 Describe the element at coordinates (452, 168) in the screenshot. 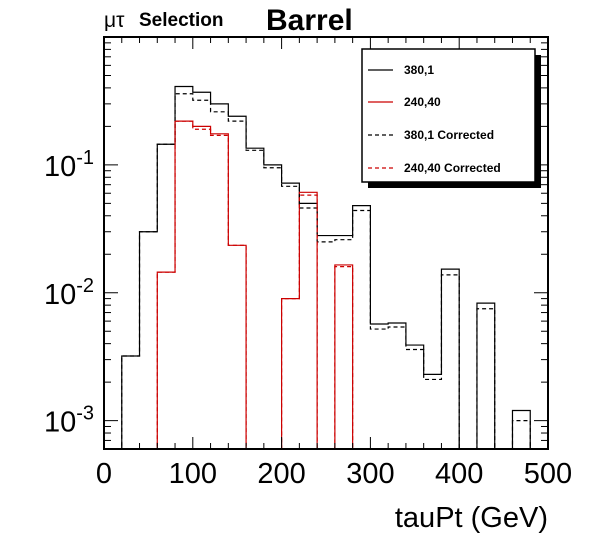

I see `legend-label-4: 240,40 Corrected` at that location.